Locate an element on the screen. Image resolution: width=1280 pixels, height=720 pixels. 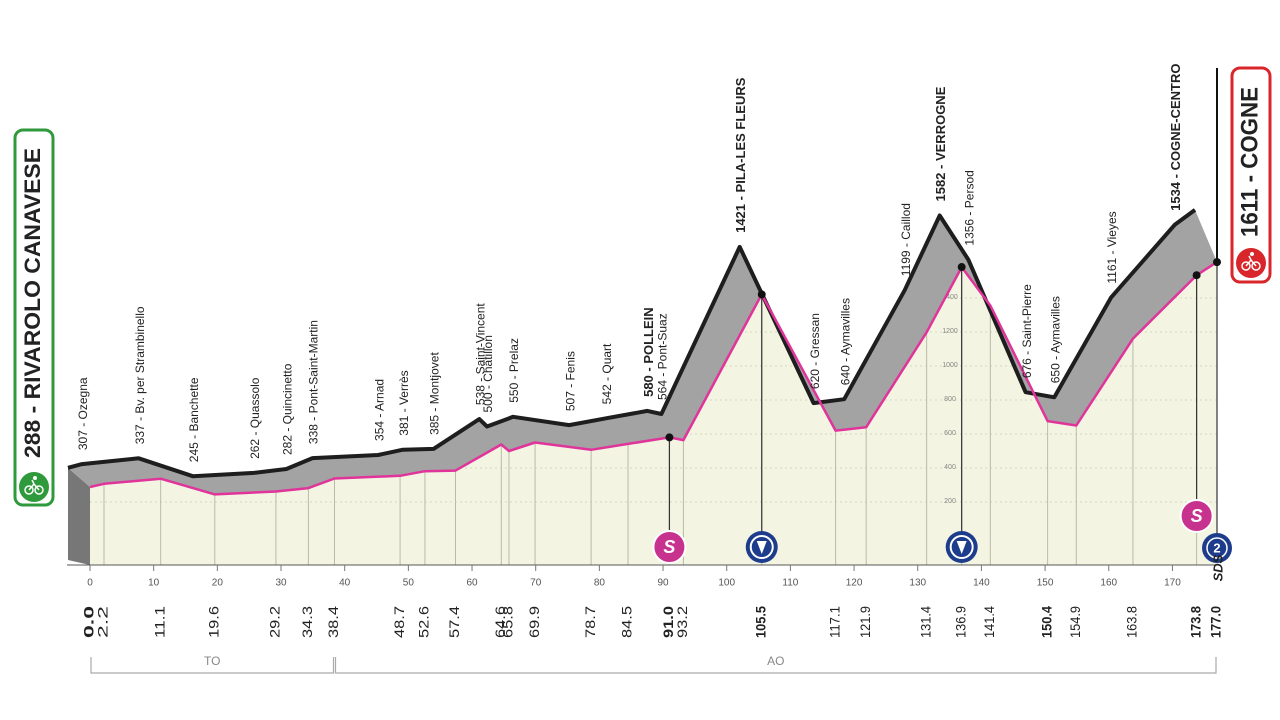
waypoint-label: 650 - Aymavilles is located at coordinates (1055, 339).